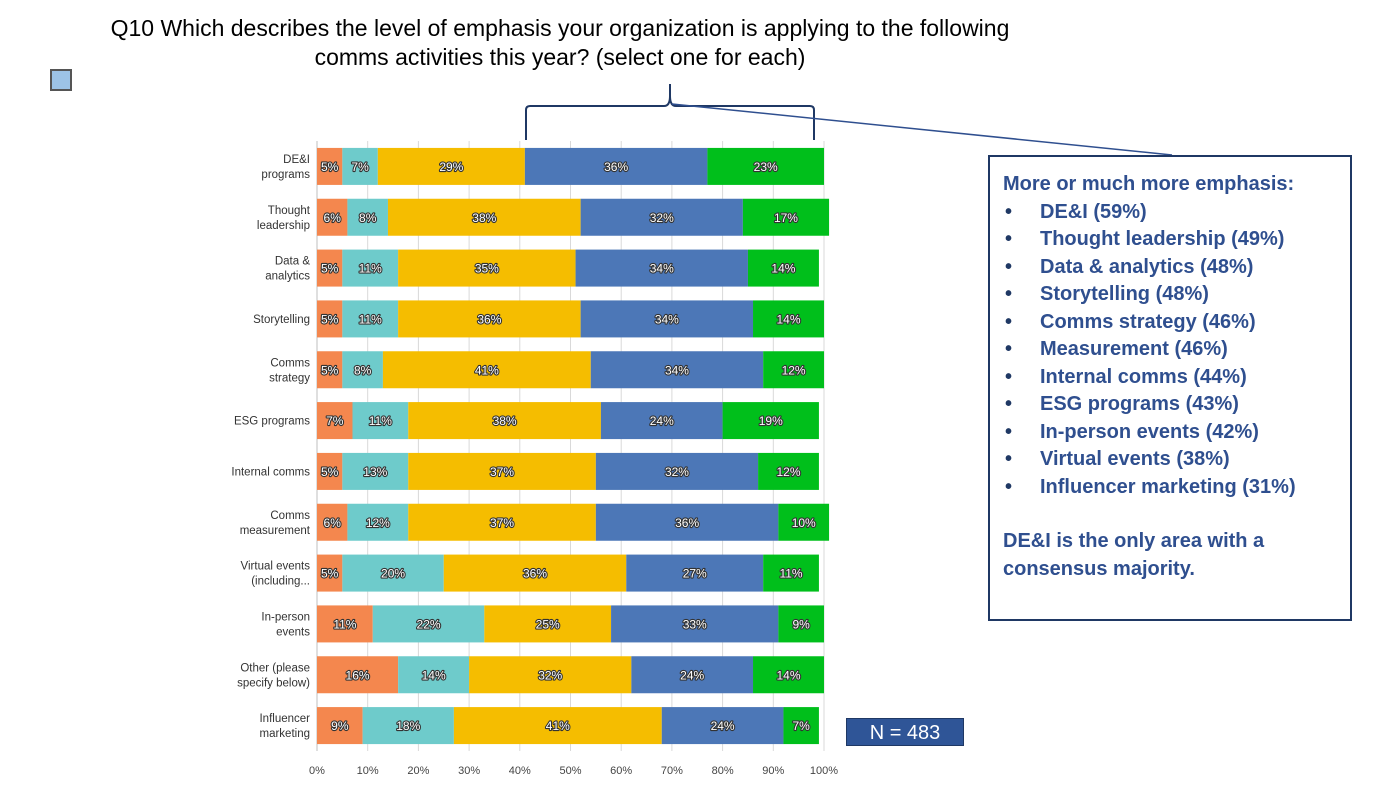 The height and width of the screenshot is (794, 1399). I want to click on x-tick-label: 50%, so click(570, 771).